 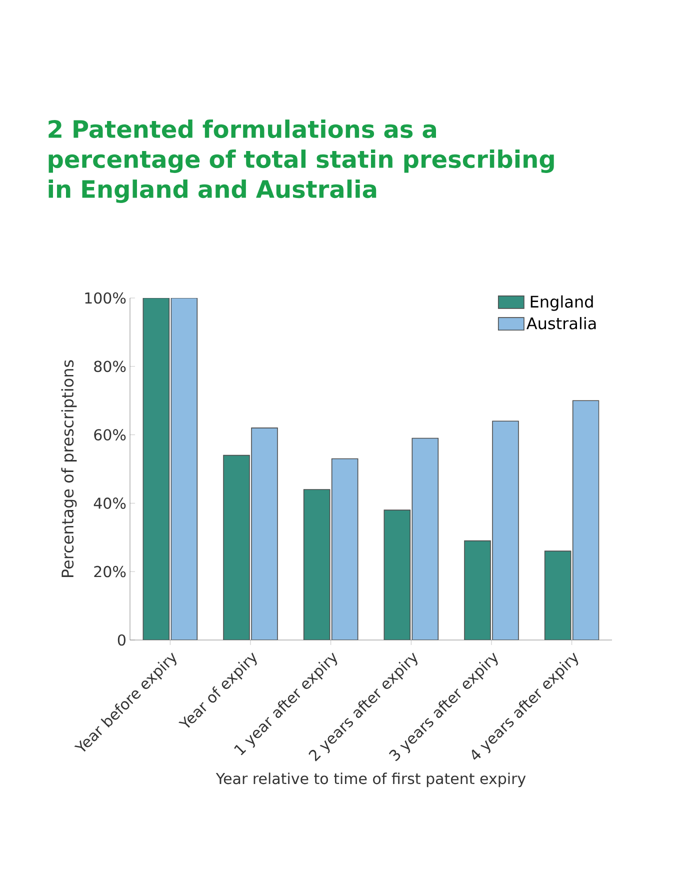 I want to click on y-tick-label: 80%, so click(x=110, y=366).